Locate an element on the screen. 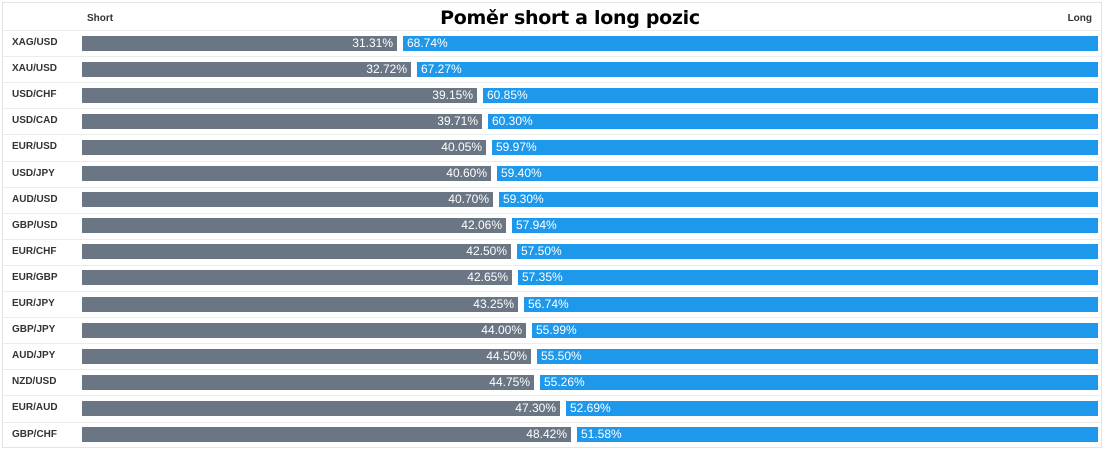  short-bar: 43.25% is located at coordinates (300, 304).